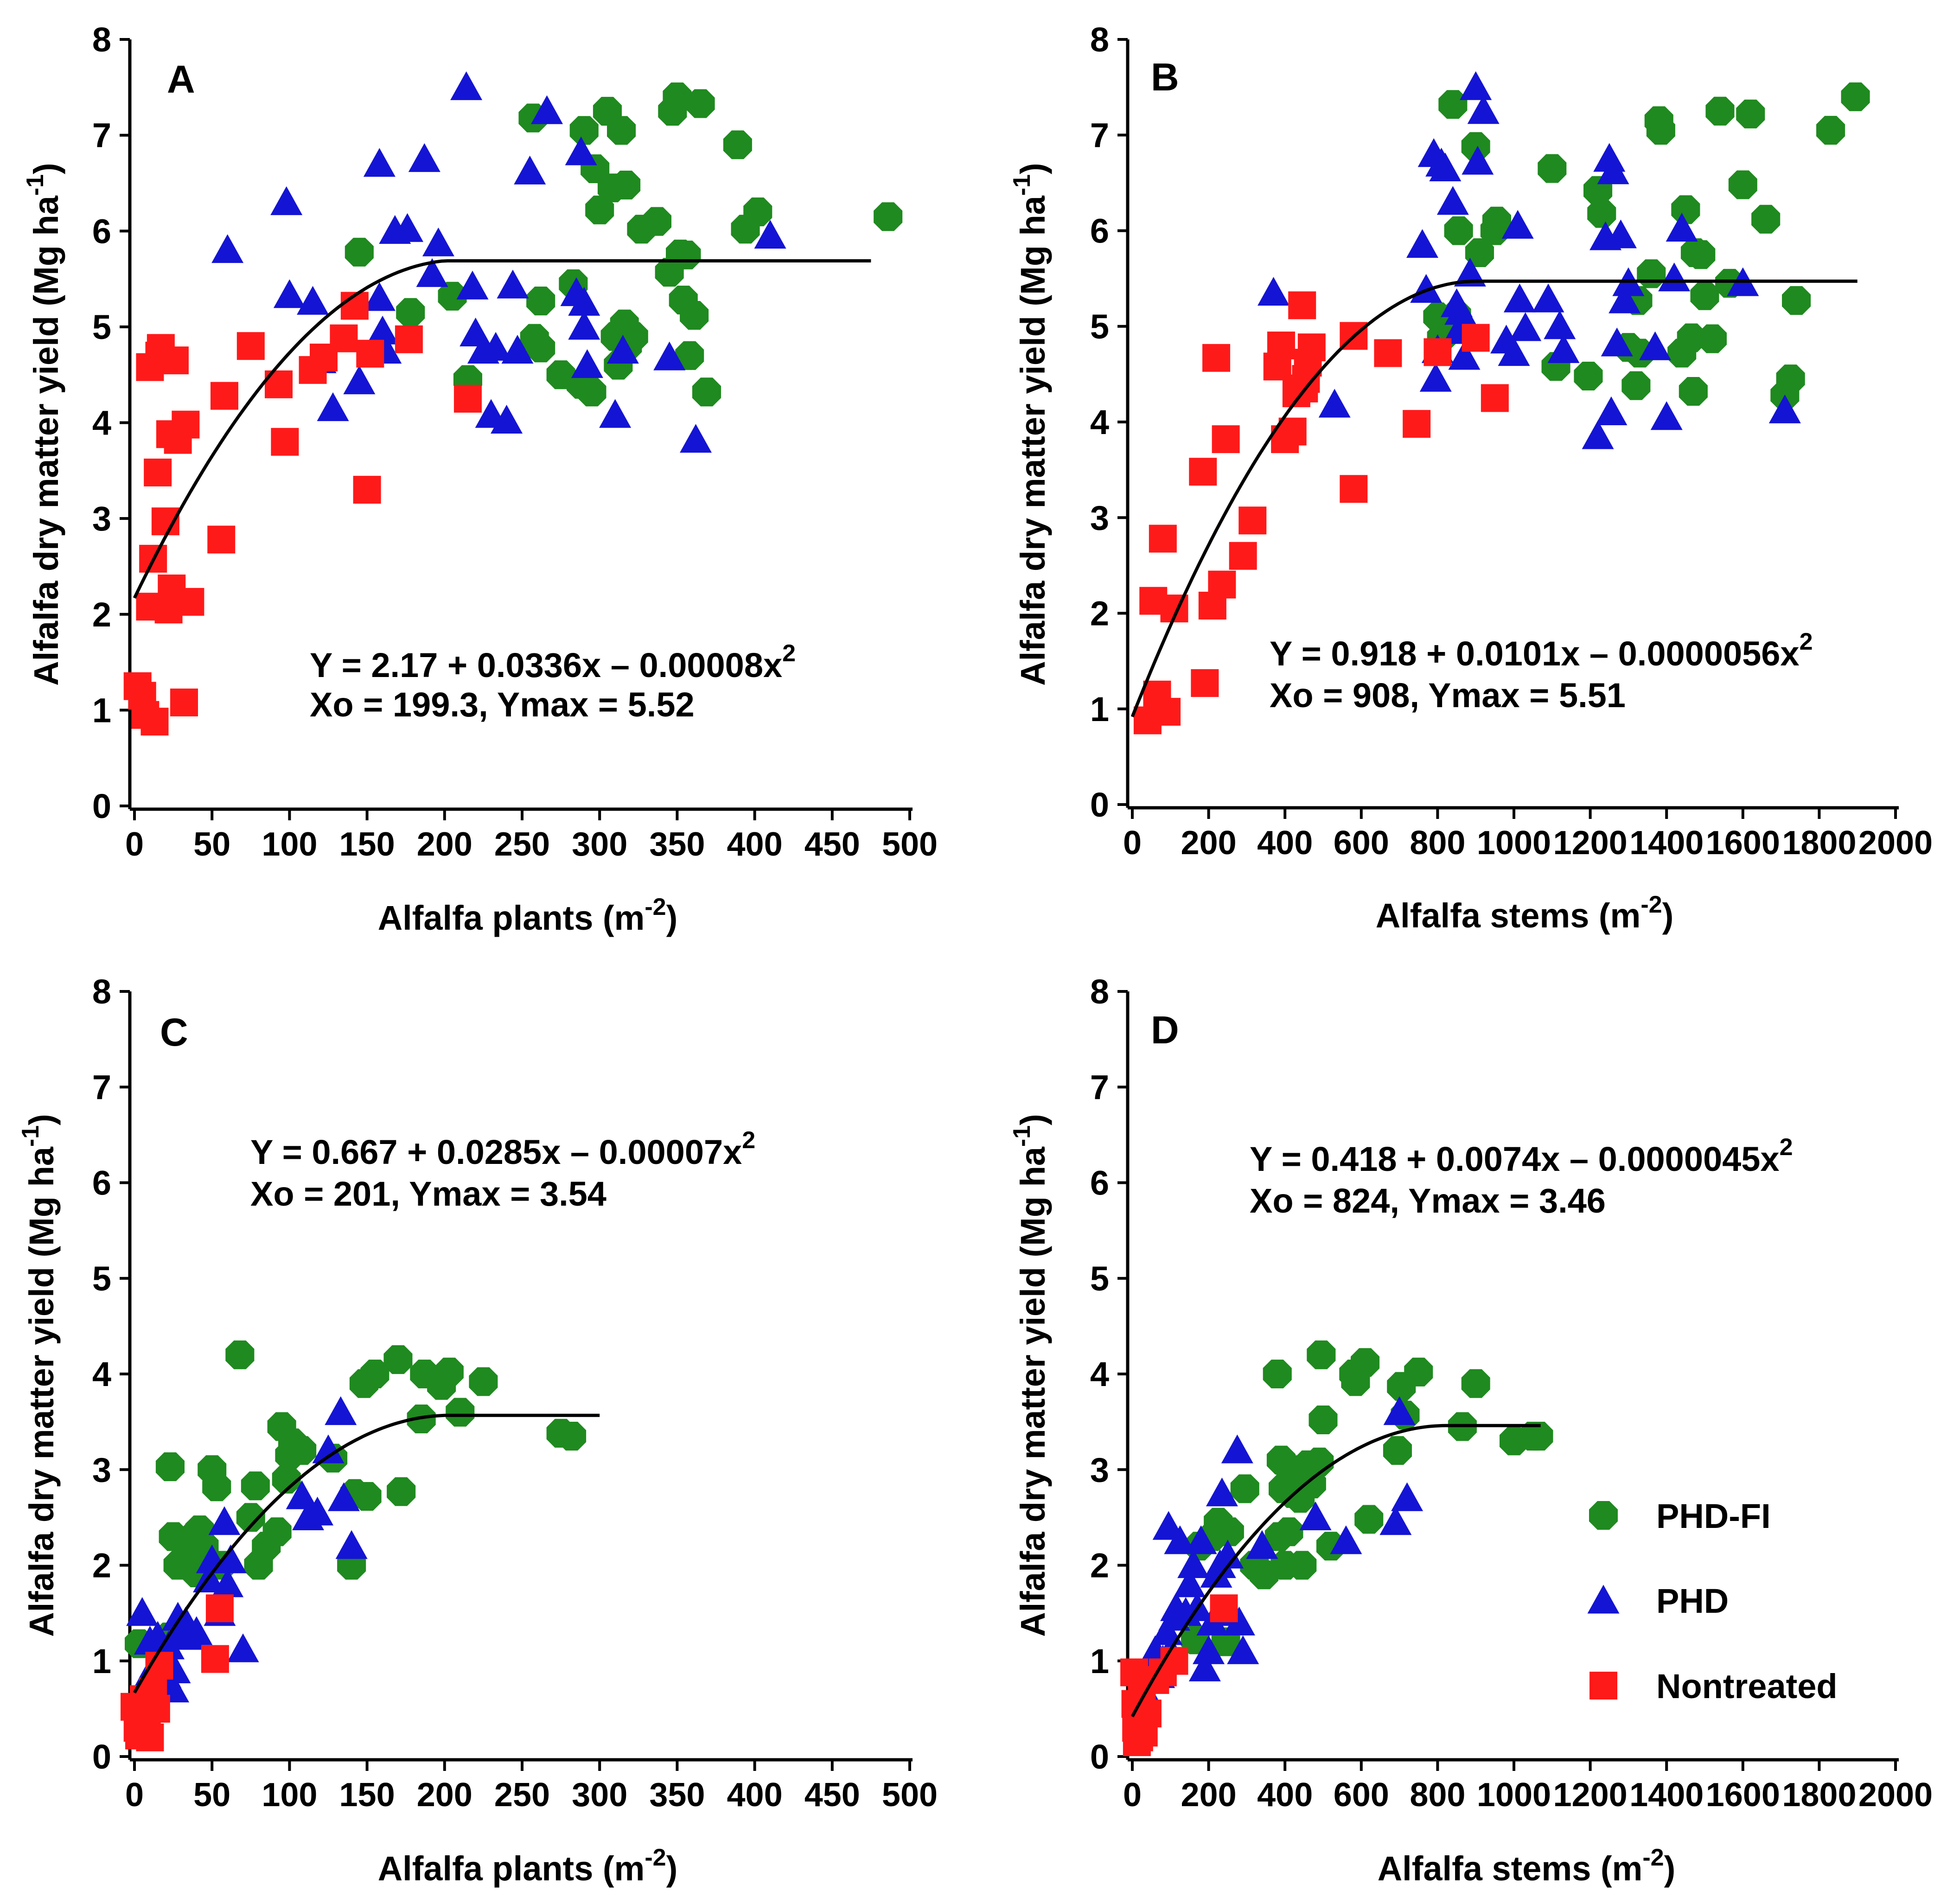 This screenshot has width=1947, height=1904. Describe the element at coordinates (1603, 1599) in the screenshot. I see `legend-triangle-glyph` at that location.